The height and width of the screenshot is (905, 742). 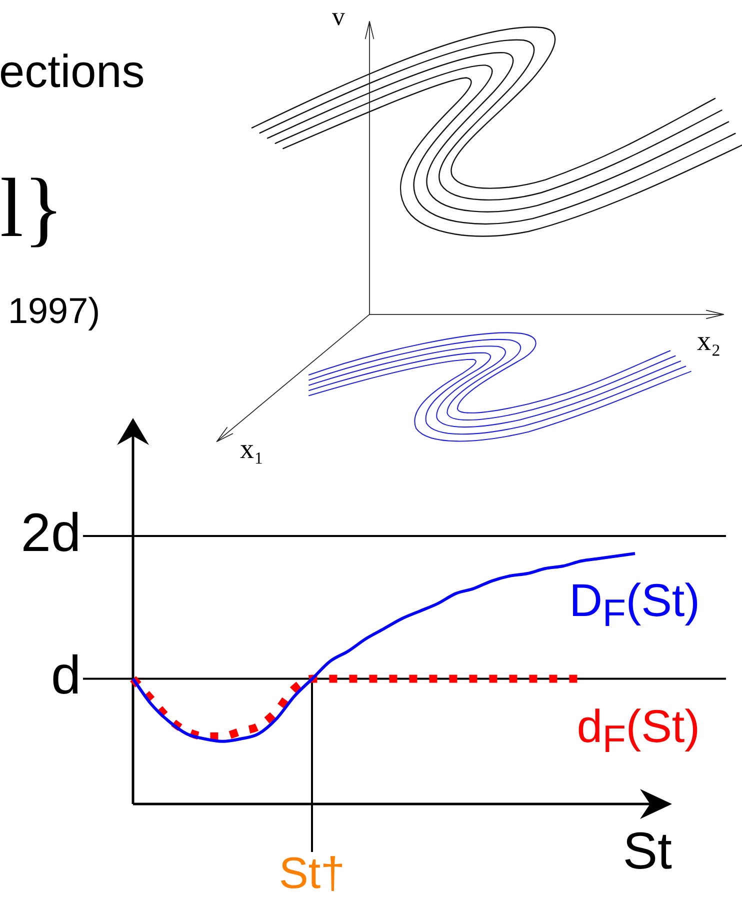 I want to click on text: 1997), so click(x=54, y=311).